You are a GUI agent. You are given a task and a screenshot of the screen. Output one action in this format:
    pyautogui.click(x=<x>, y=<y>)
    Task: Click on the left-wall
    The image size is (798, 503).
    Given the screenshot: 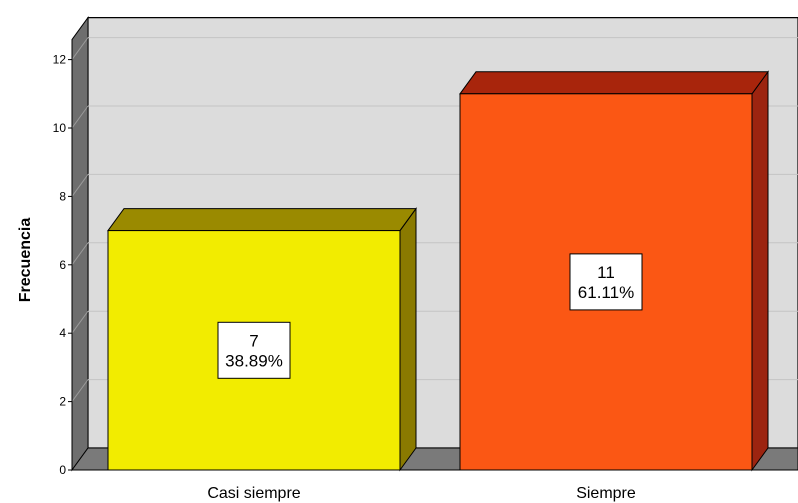 What is the action you would take?
    pyautogui.click(x=80, y=244)
    